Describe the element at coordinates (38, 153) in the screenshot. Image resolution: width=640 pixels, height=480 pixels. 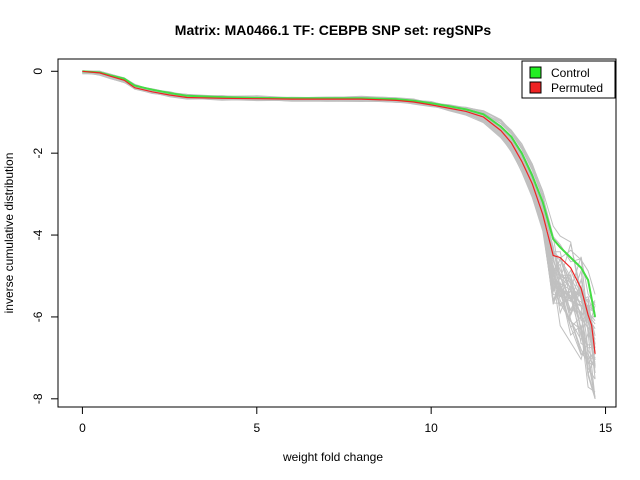
I see `y-tick-label: -2` at that location.